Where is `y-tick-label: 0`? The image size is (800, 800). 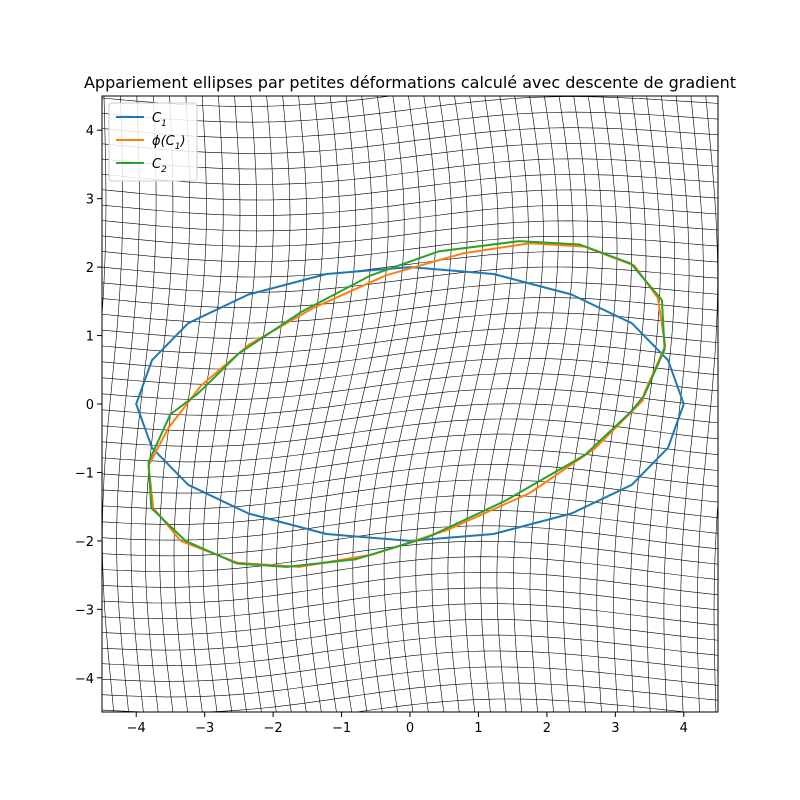 y-tick-label: 0 is located at coordinates (90, 405).